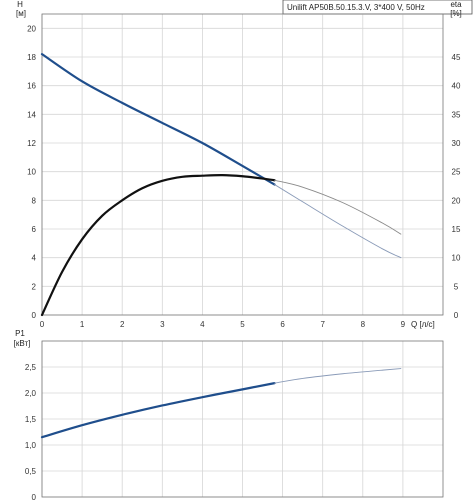 The width and height of the screenshot is (474, 504). I want to click on y-left-tick-label: 20, so click(31, 28).